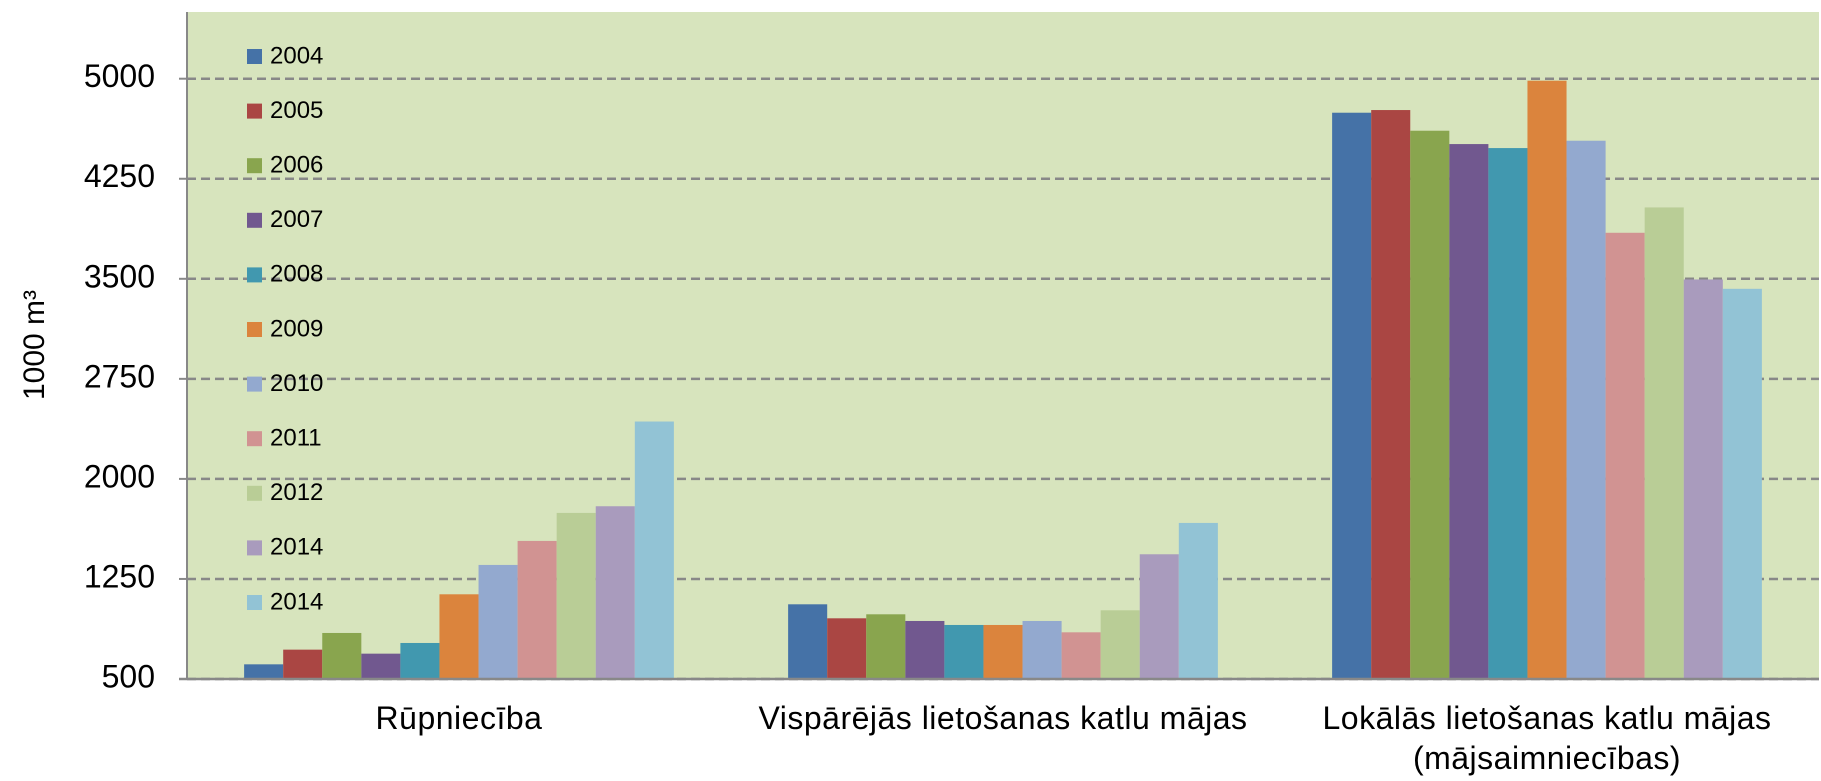 The height and width of the screenshot is (781, 1821). I want to click on x-tick-label: Vispārējās lietošanas katlu mājas, so click(1003, 718).